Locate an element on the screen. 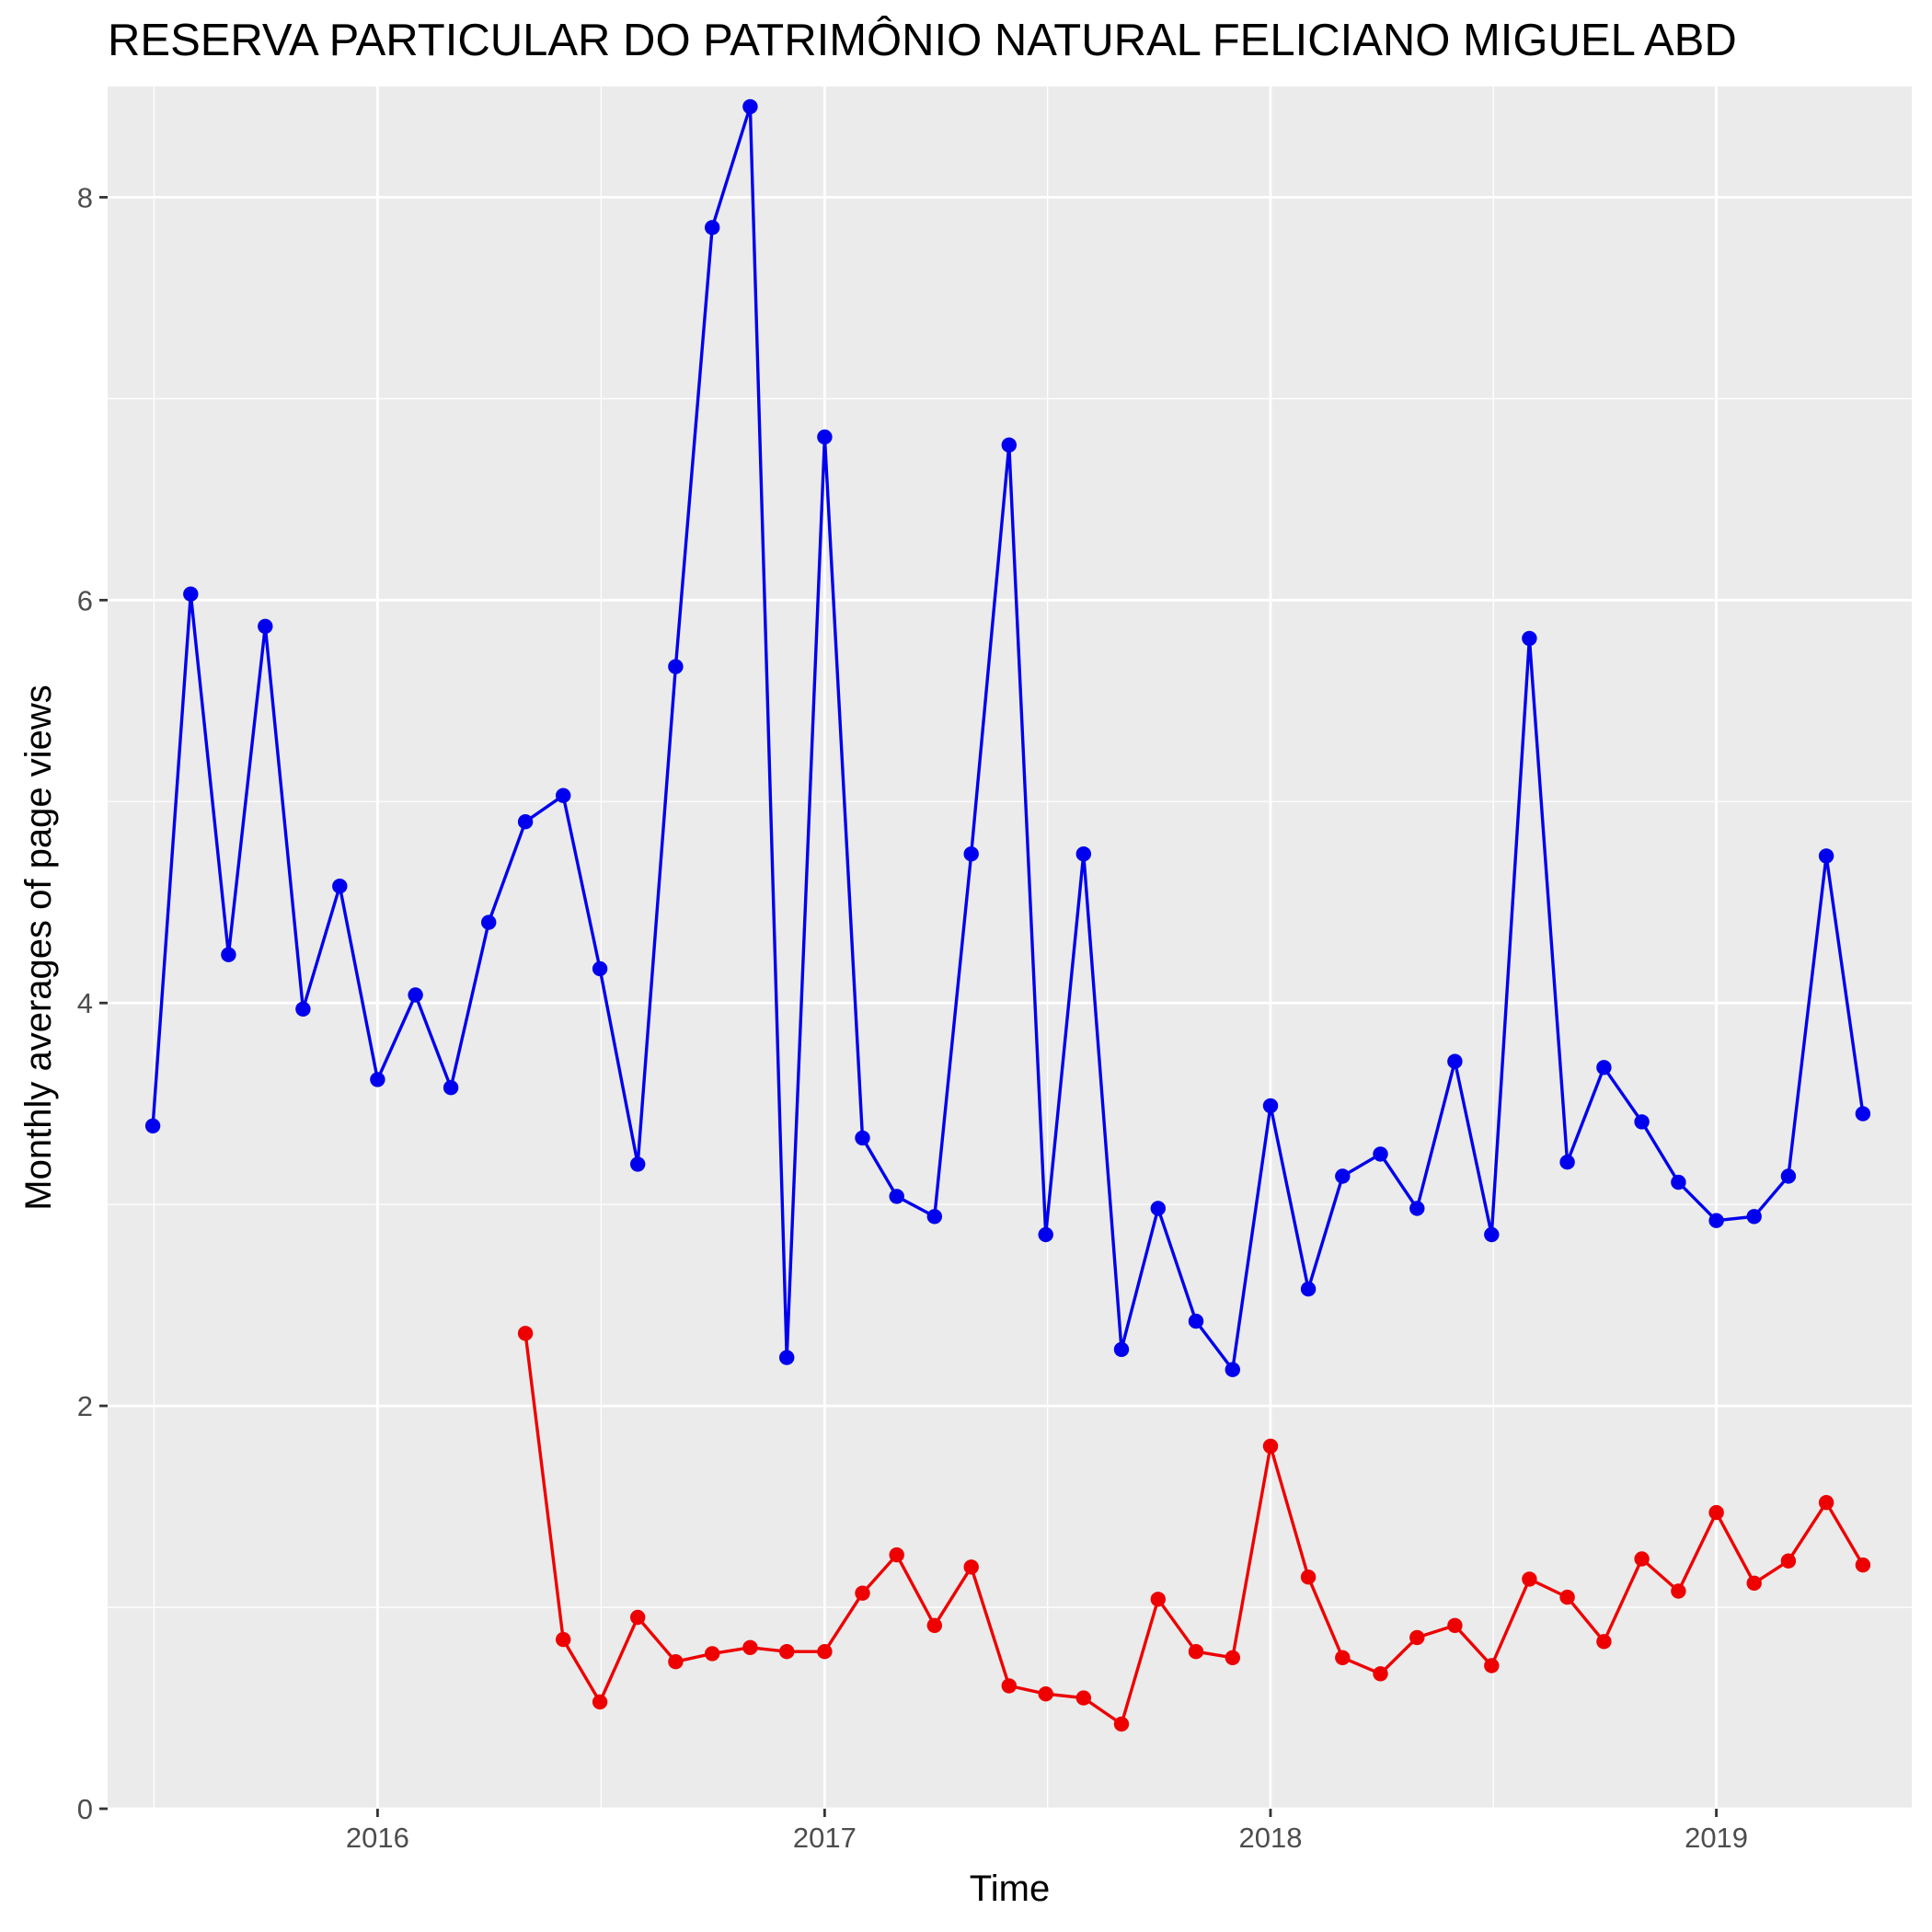 The height and width of the screenshot is (1932, 1932). y-tick-label: 8 is located at coordinates (85, 197).